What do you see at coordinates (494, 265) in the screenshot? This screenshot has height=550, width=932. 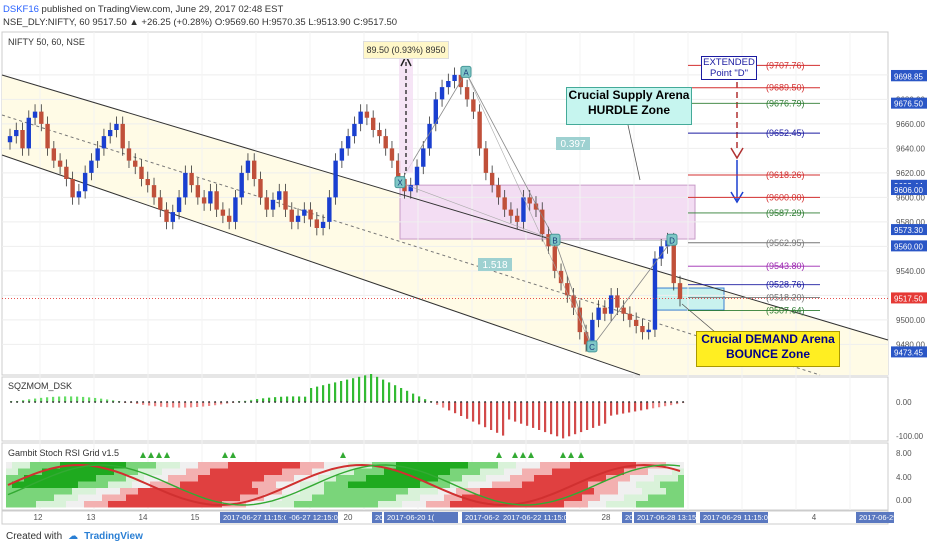 I see `ratio-label-ratio_mid: 1.518` at bounding box center [494, 265].